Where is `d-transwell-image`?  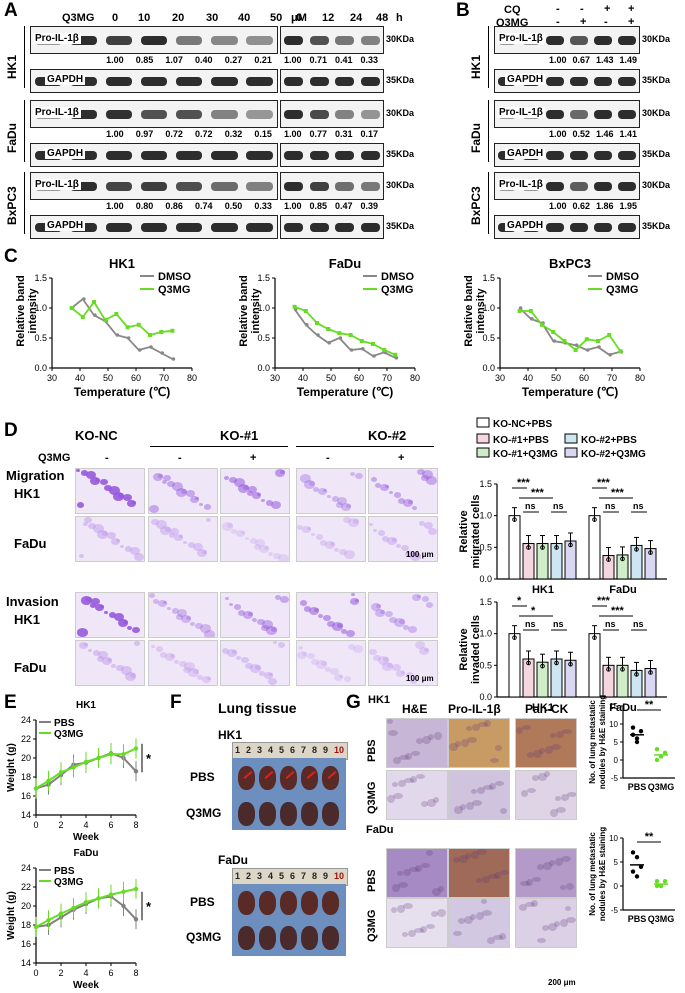 d-transwell-image is located at coordinates (403, 491).